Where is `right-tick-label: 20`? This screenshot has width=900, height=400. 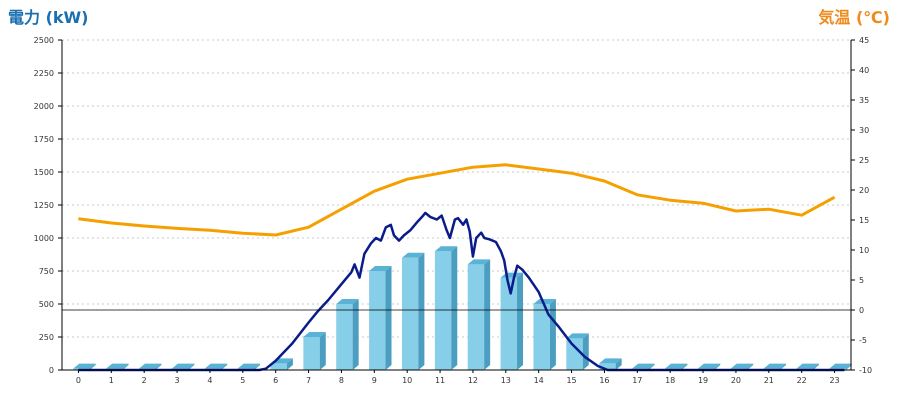
right-tick-label: 20 is located at coordinates (864, 190).